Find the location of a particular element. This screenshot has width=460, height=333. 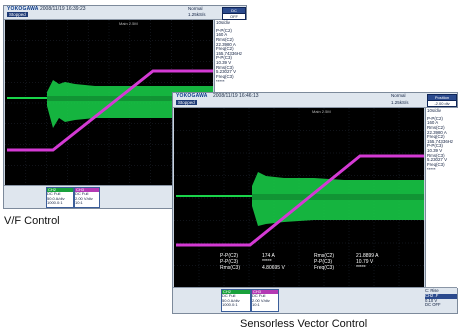

svc-side-10: Freq(C3) is located at coordinates (436, 164).